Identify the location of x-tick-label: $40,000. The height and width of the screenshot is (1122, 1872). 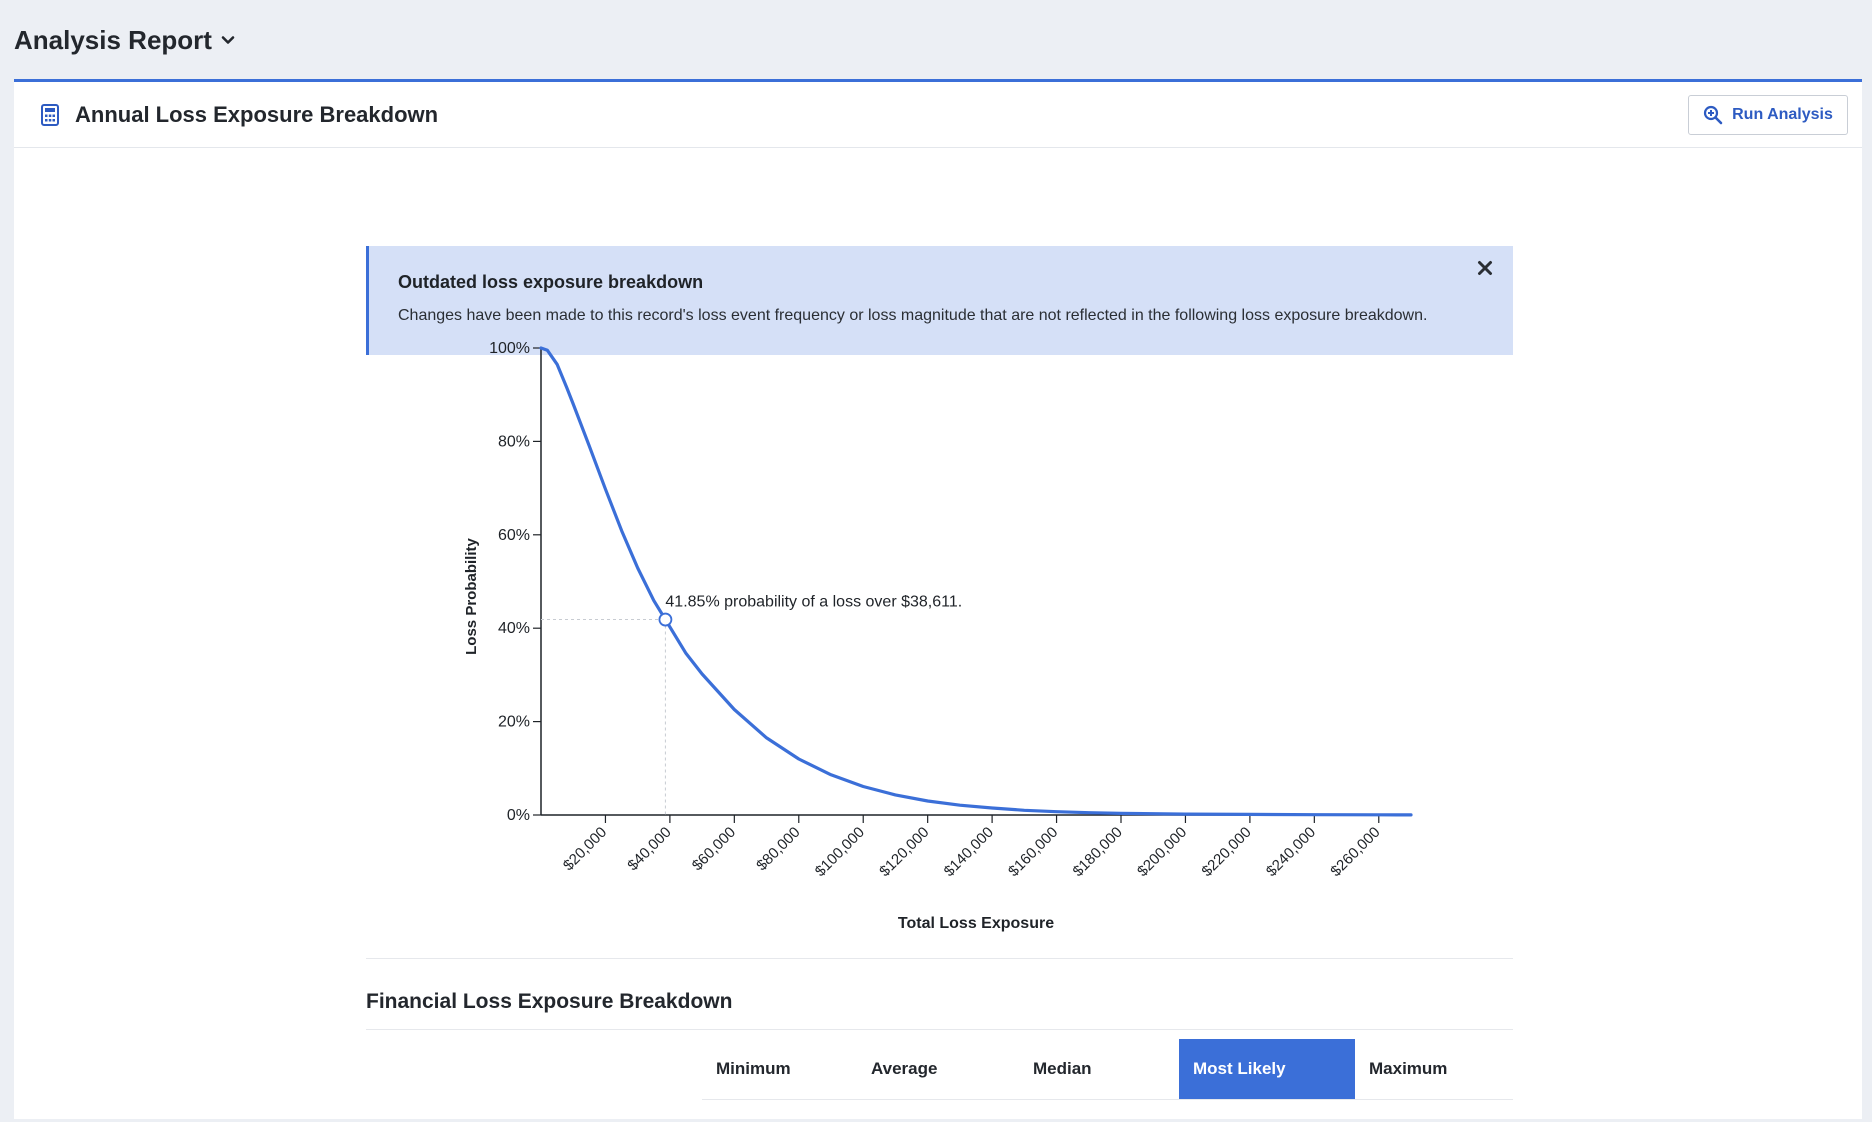
(649, 849).